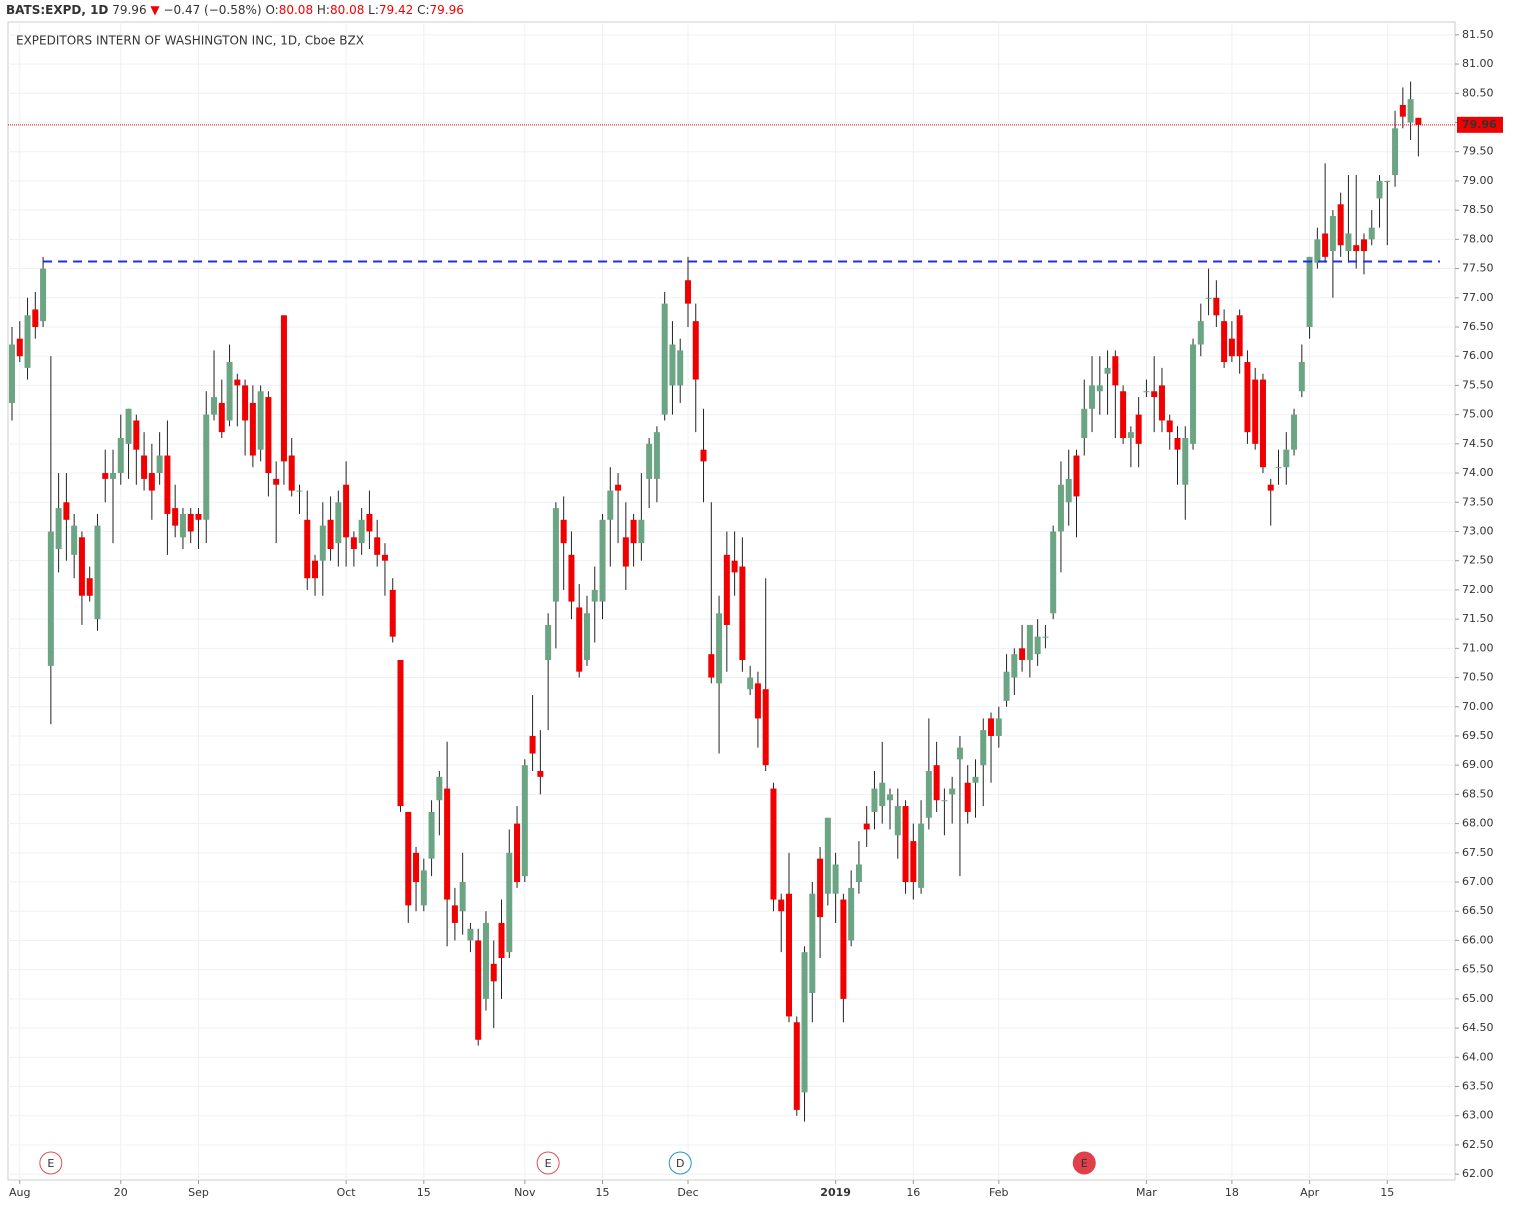  Describe the element at coordinates (271, 10) in the screenshot. I see `ohlc-key: O:` at that location.